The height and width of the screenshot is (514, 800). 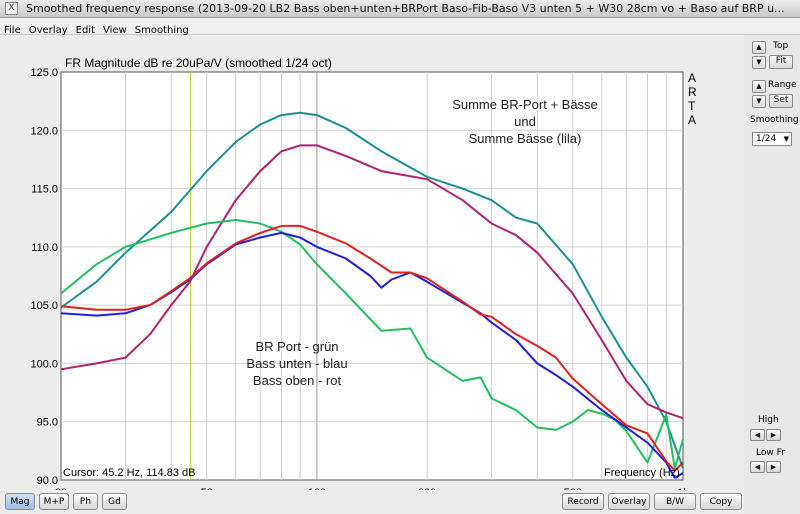 What do you see at coordinates (766, 139) in the screenshot?
I see `smoothing-value: 1/24` at bounding box center [766, 139].